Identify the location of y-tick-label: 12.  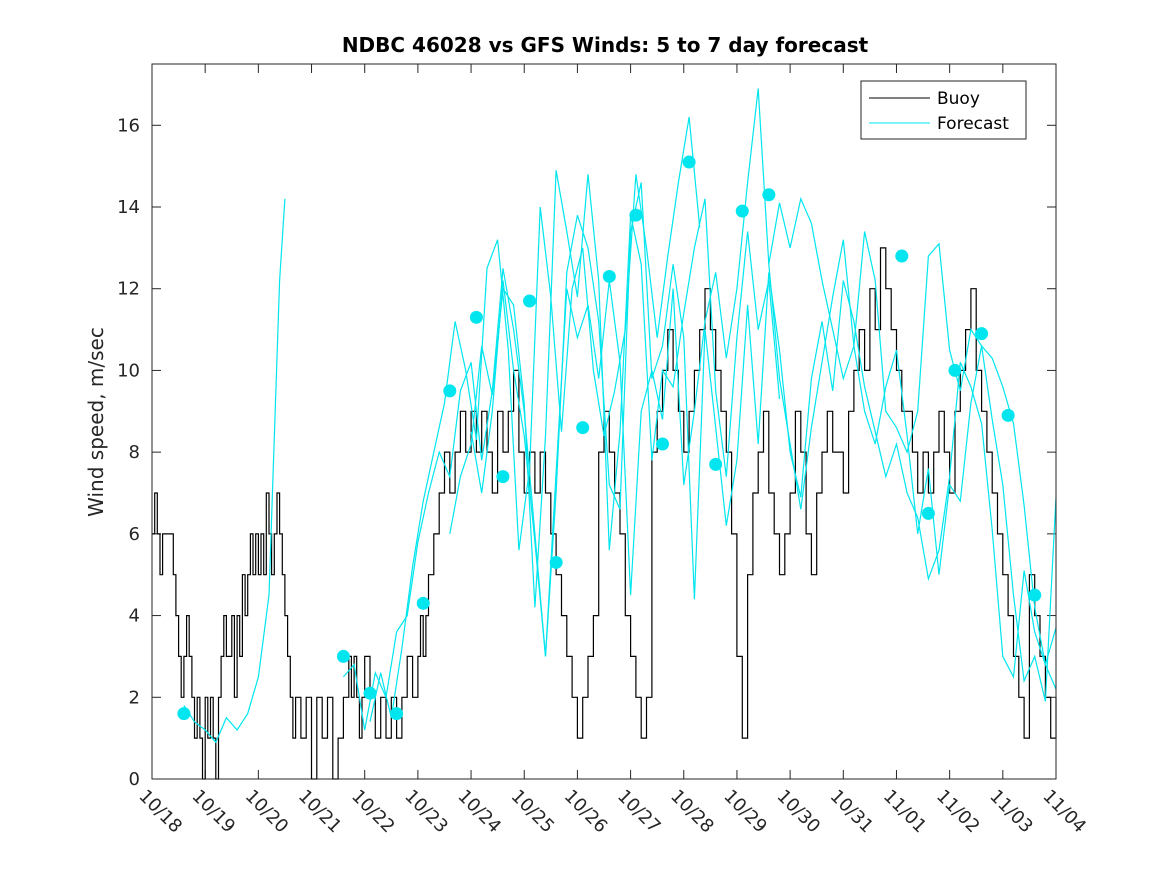
(128, 289).